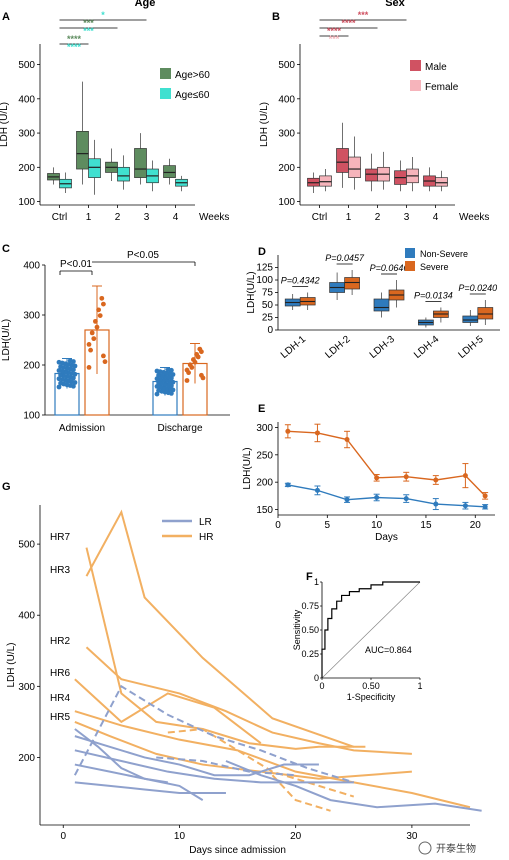 Image resolution: width=509 pixels, height=860 pixels. Describe the element at coordinates (237, 850) in the screenshot. I see `x-axis-label: Days since admission` at that location.